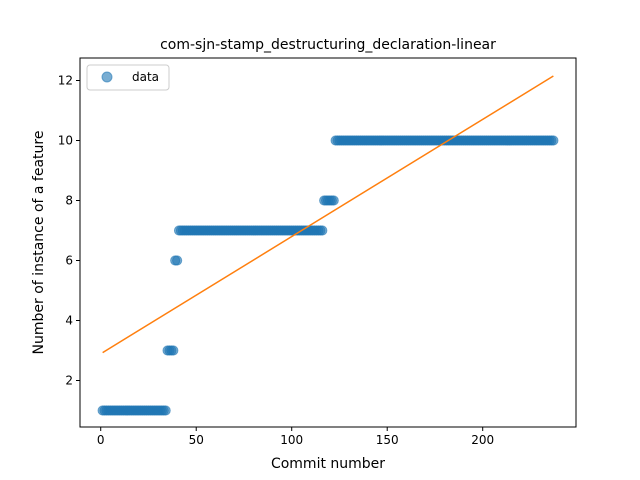  What do you see at coordinates (482, 440) in the screenshot?
I see `x-tick-label: 200` at bounding box center [482, 440].